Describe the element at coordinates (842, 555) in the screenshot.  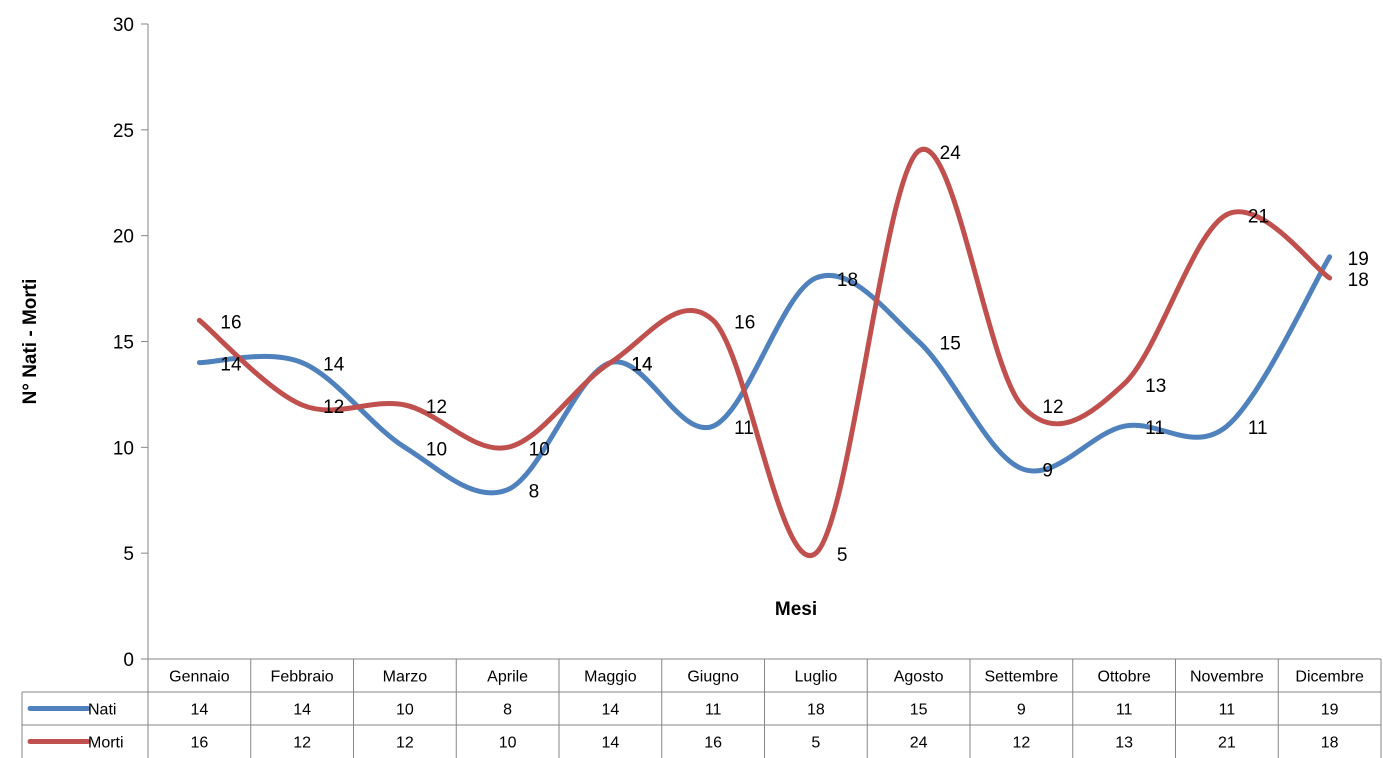
I see `data-label-morti: 5` at that location.